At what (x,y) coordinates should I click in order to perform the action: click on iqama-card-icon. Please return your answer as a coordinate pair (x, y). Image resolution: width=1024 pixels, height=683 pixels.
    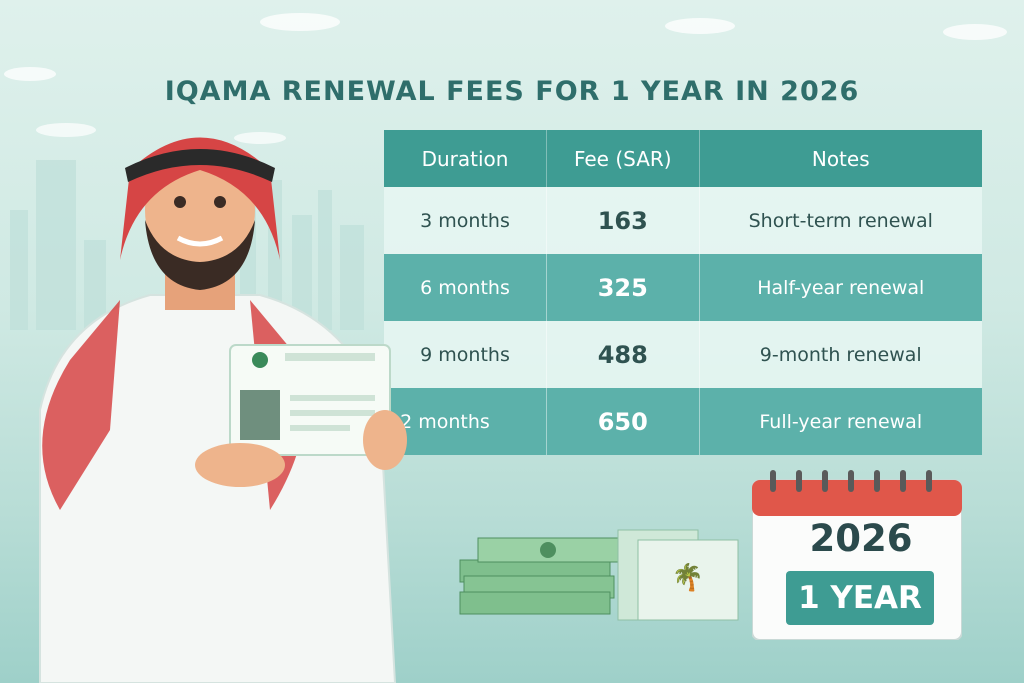
    Looking at the image, I should click on (310, 400).